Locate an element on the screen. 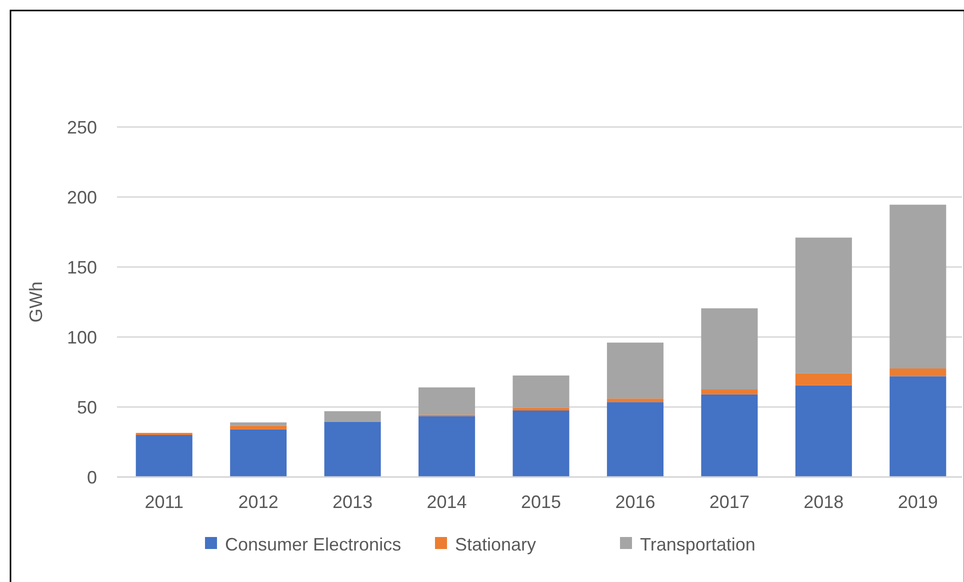 This screenshot has width=964, height=582. y-tick-label: 100 is located at coordinates (81, 337).